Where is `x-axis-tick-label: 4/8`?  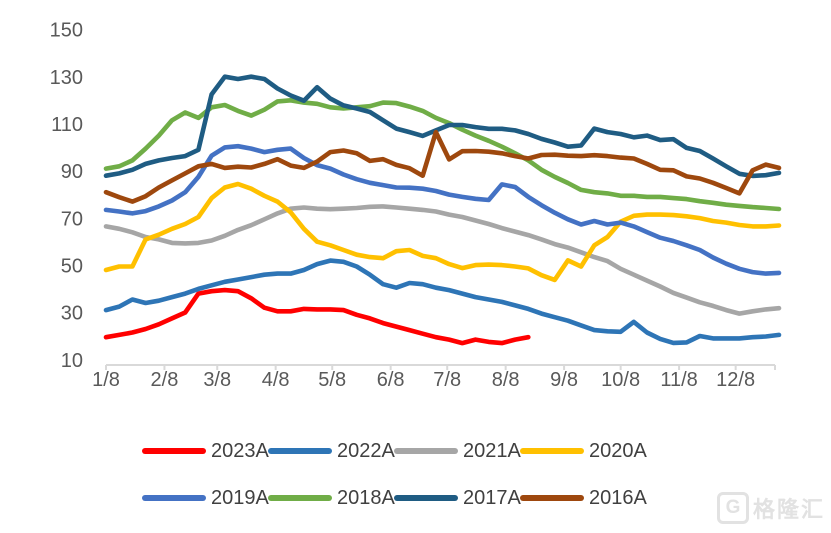
x-axis-tick-label: 4/8 is located at coordinates (276, 380).